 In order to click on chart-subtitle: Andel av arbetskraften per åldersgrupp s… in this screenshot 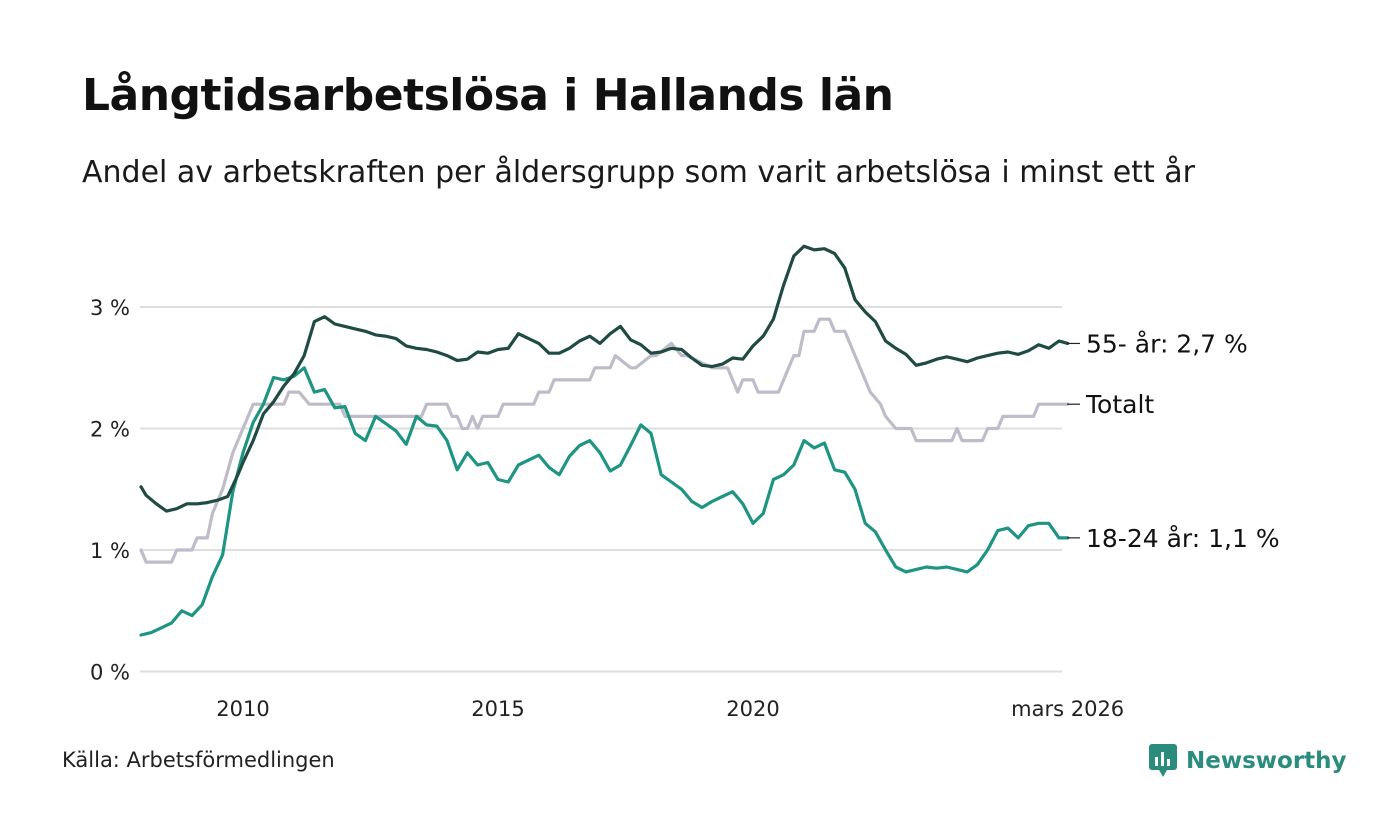, I will do `click(638, 172)`.